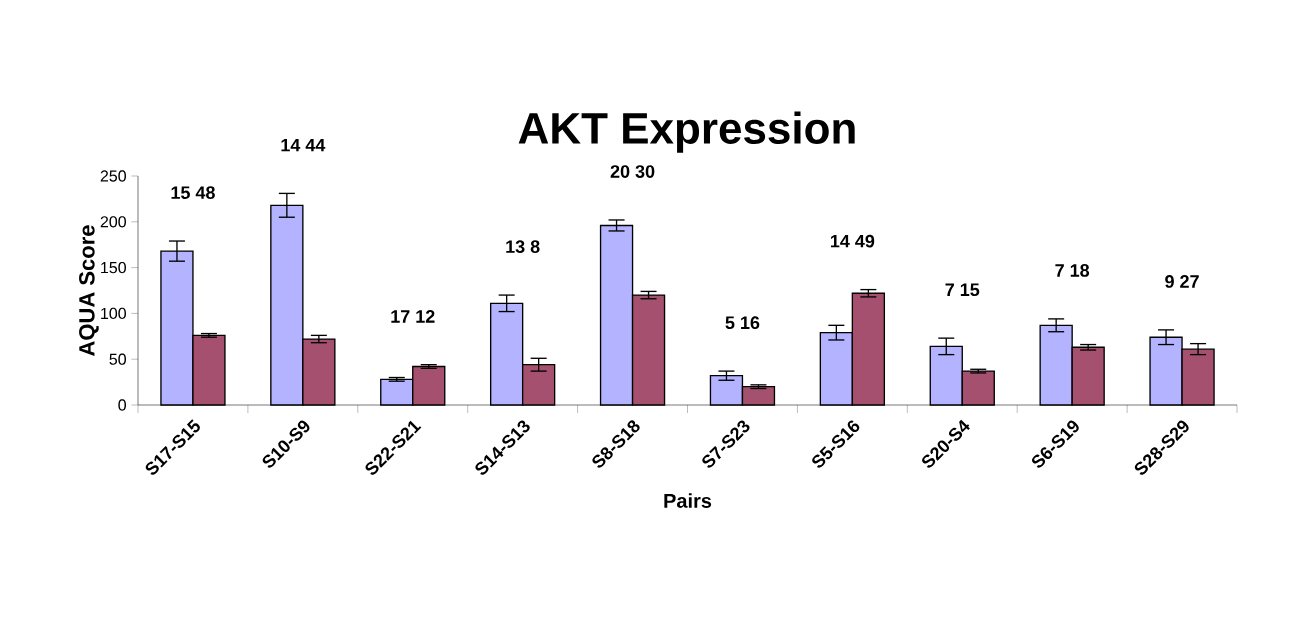 This screenshot has width=1304, height=622. I want to click on y-tick-label: 50, so click(117, 359).